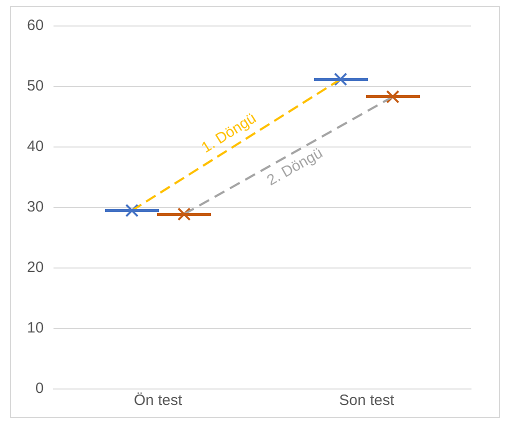 The width and height of the screenshot is (508, 424). I want to click on x-tick-label: Son test, so click(367, 401).